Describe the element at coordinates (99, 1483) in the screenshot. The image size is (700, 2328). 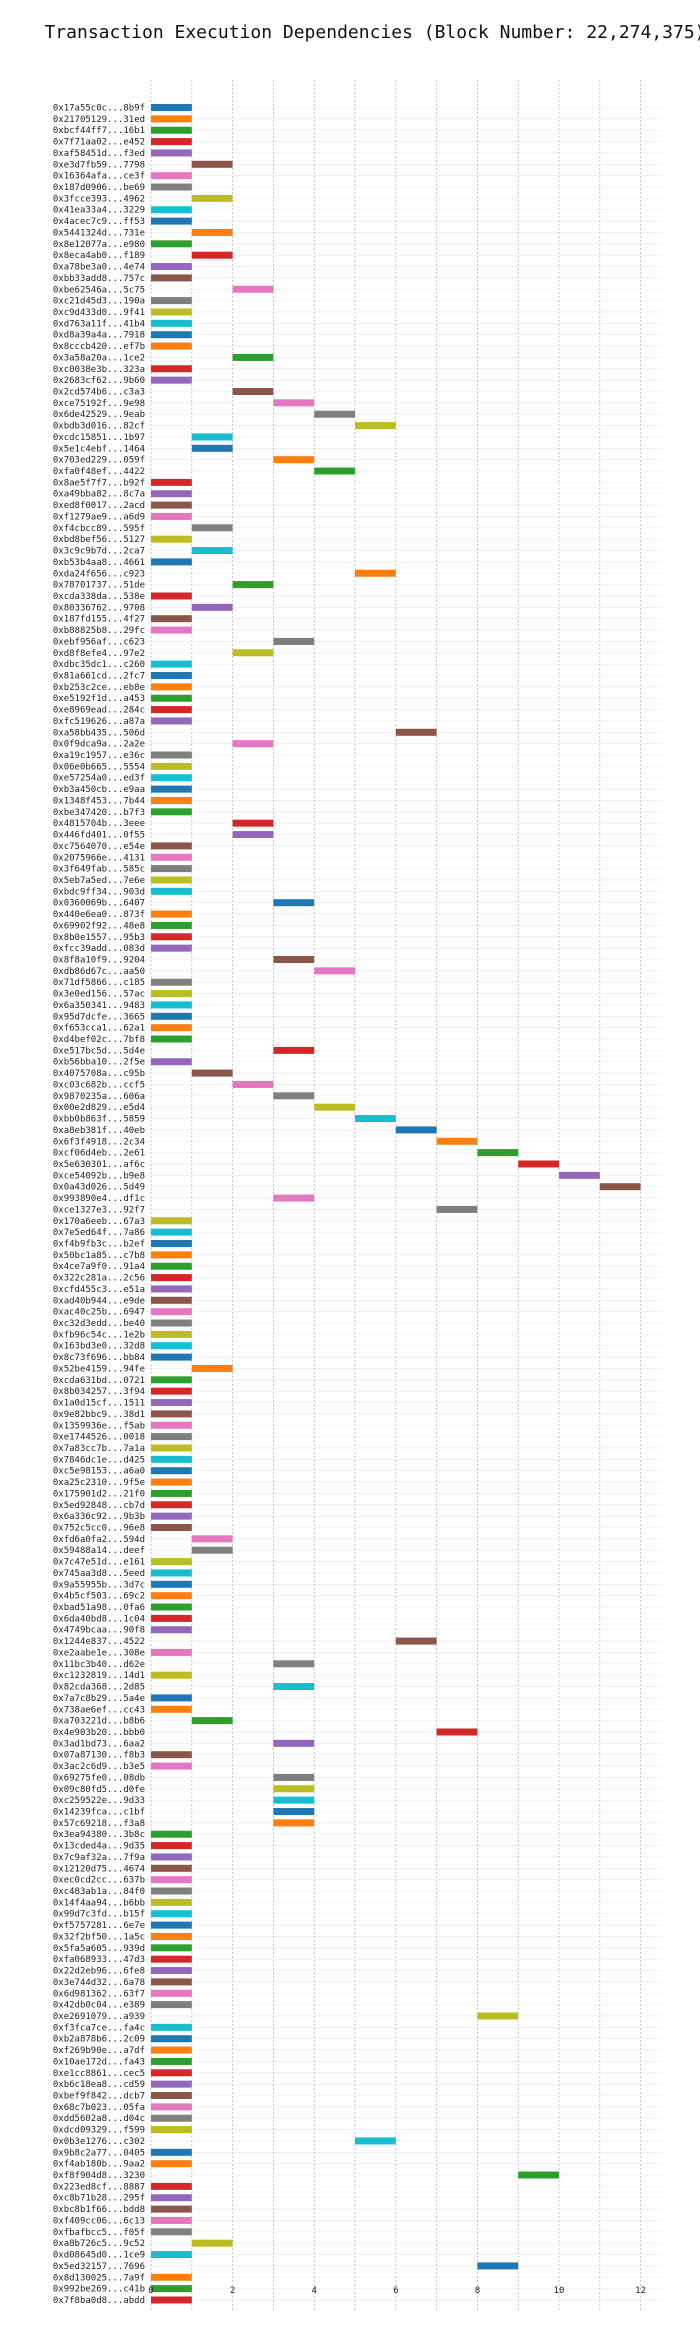
I see `y-tick-label: 0xa25c2310...9f5e` at that location.